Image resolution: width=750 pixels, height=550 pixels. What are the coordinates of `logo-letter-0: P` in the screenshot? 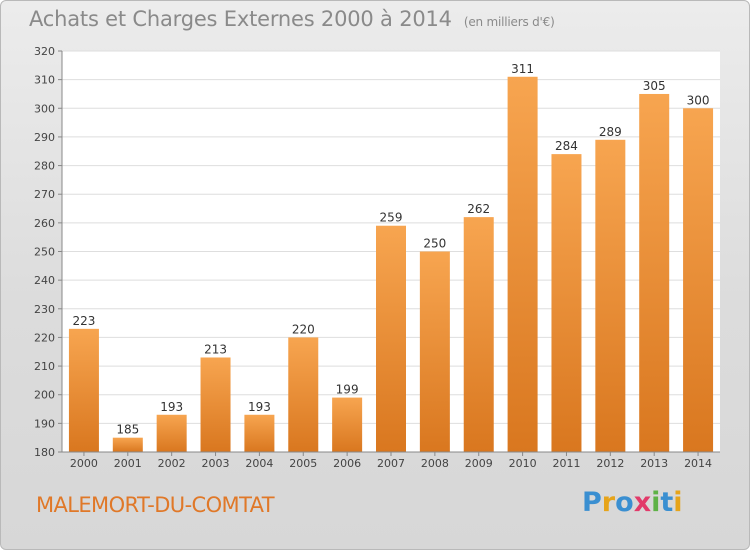 It's located at (592, 502).